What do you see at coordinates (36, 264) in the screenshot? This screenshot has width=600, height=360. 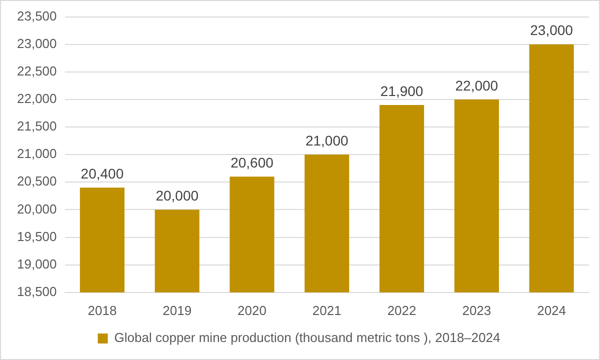 I see `y-tick-label: 19,000` at bounding box center [36, 264].